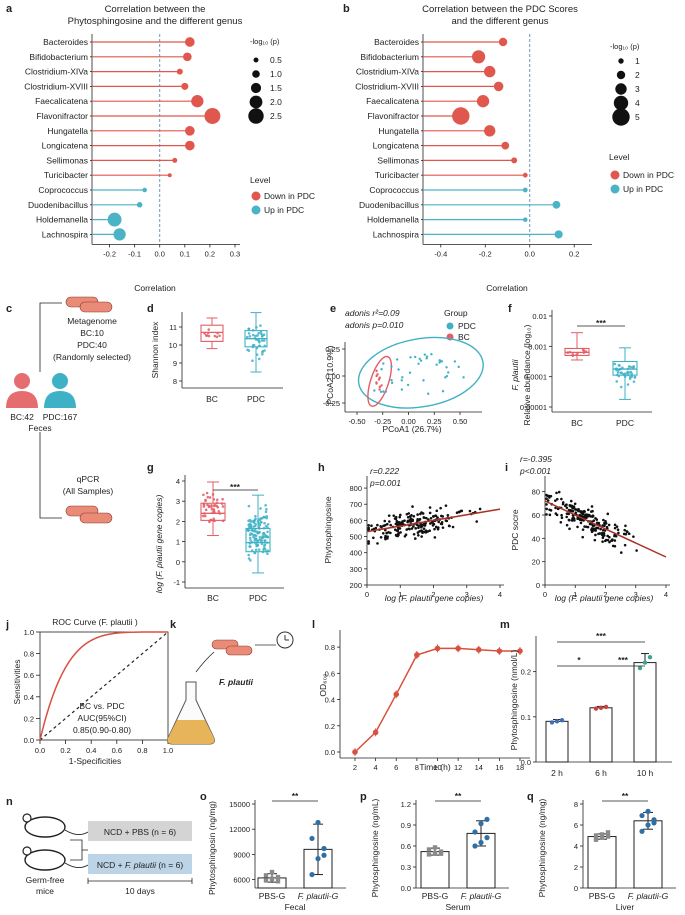  I want to click on p-group-label: PBS-G, so click(435, 896).